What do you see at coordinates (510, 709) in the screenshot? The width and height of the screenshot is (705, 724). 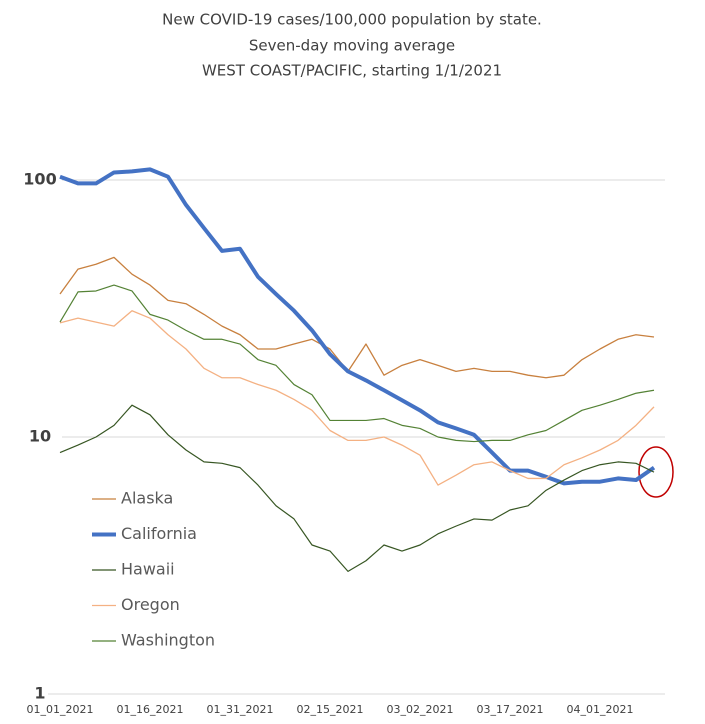 I see `x-tick-label: 03_17_2021` at bounding box center [510, 709].